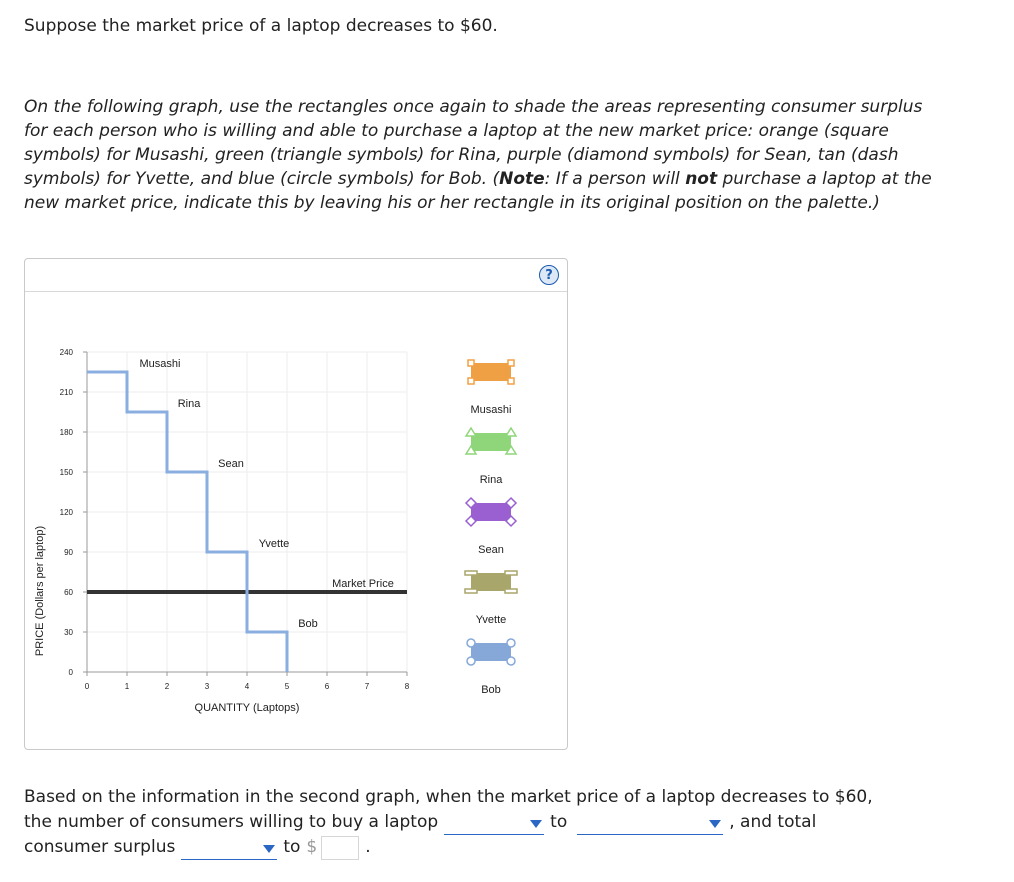  Describe the element at coordinates (491, 440) in the screenshot. I see `palette-rect-rina` at that location.